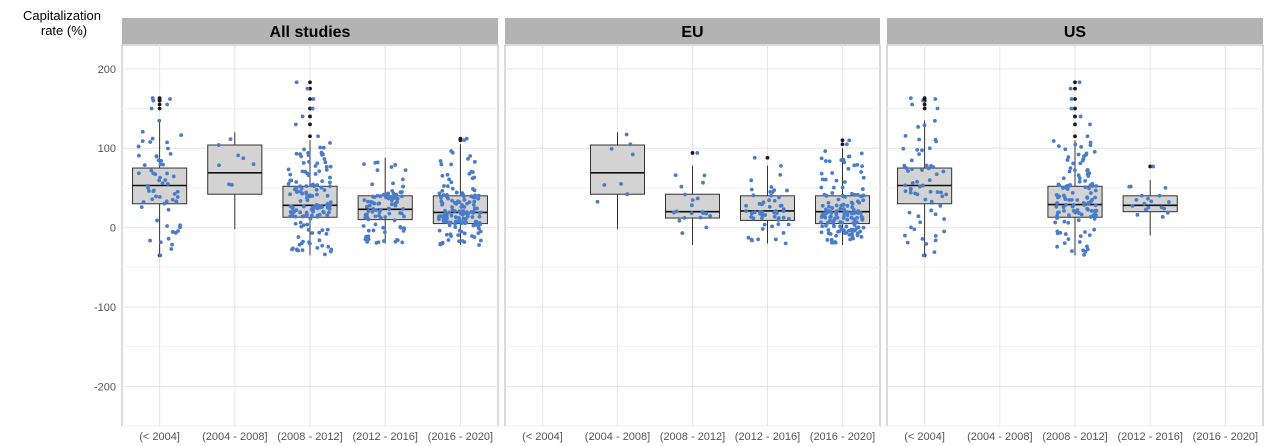 The image size is (1266, 446). I want to click on y-axis-tick-labels: -200 -100 0 100 200, so click(105, 229).